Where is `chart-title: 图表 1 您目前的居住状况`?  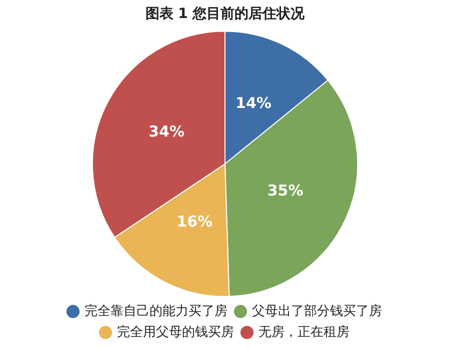 chart-title: 图表 1 您目前的居住状况 is located at coordinates (225, 14).